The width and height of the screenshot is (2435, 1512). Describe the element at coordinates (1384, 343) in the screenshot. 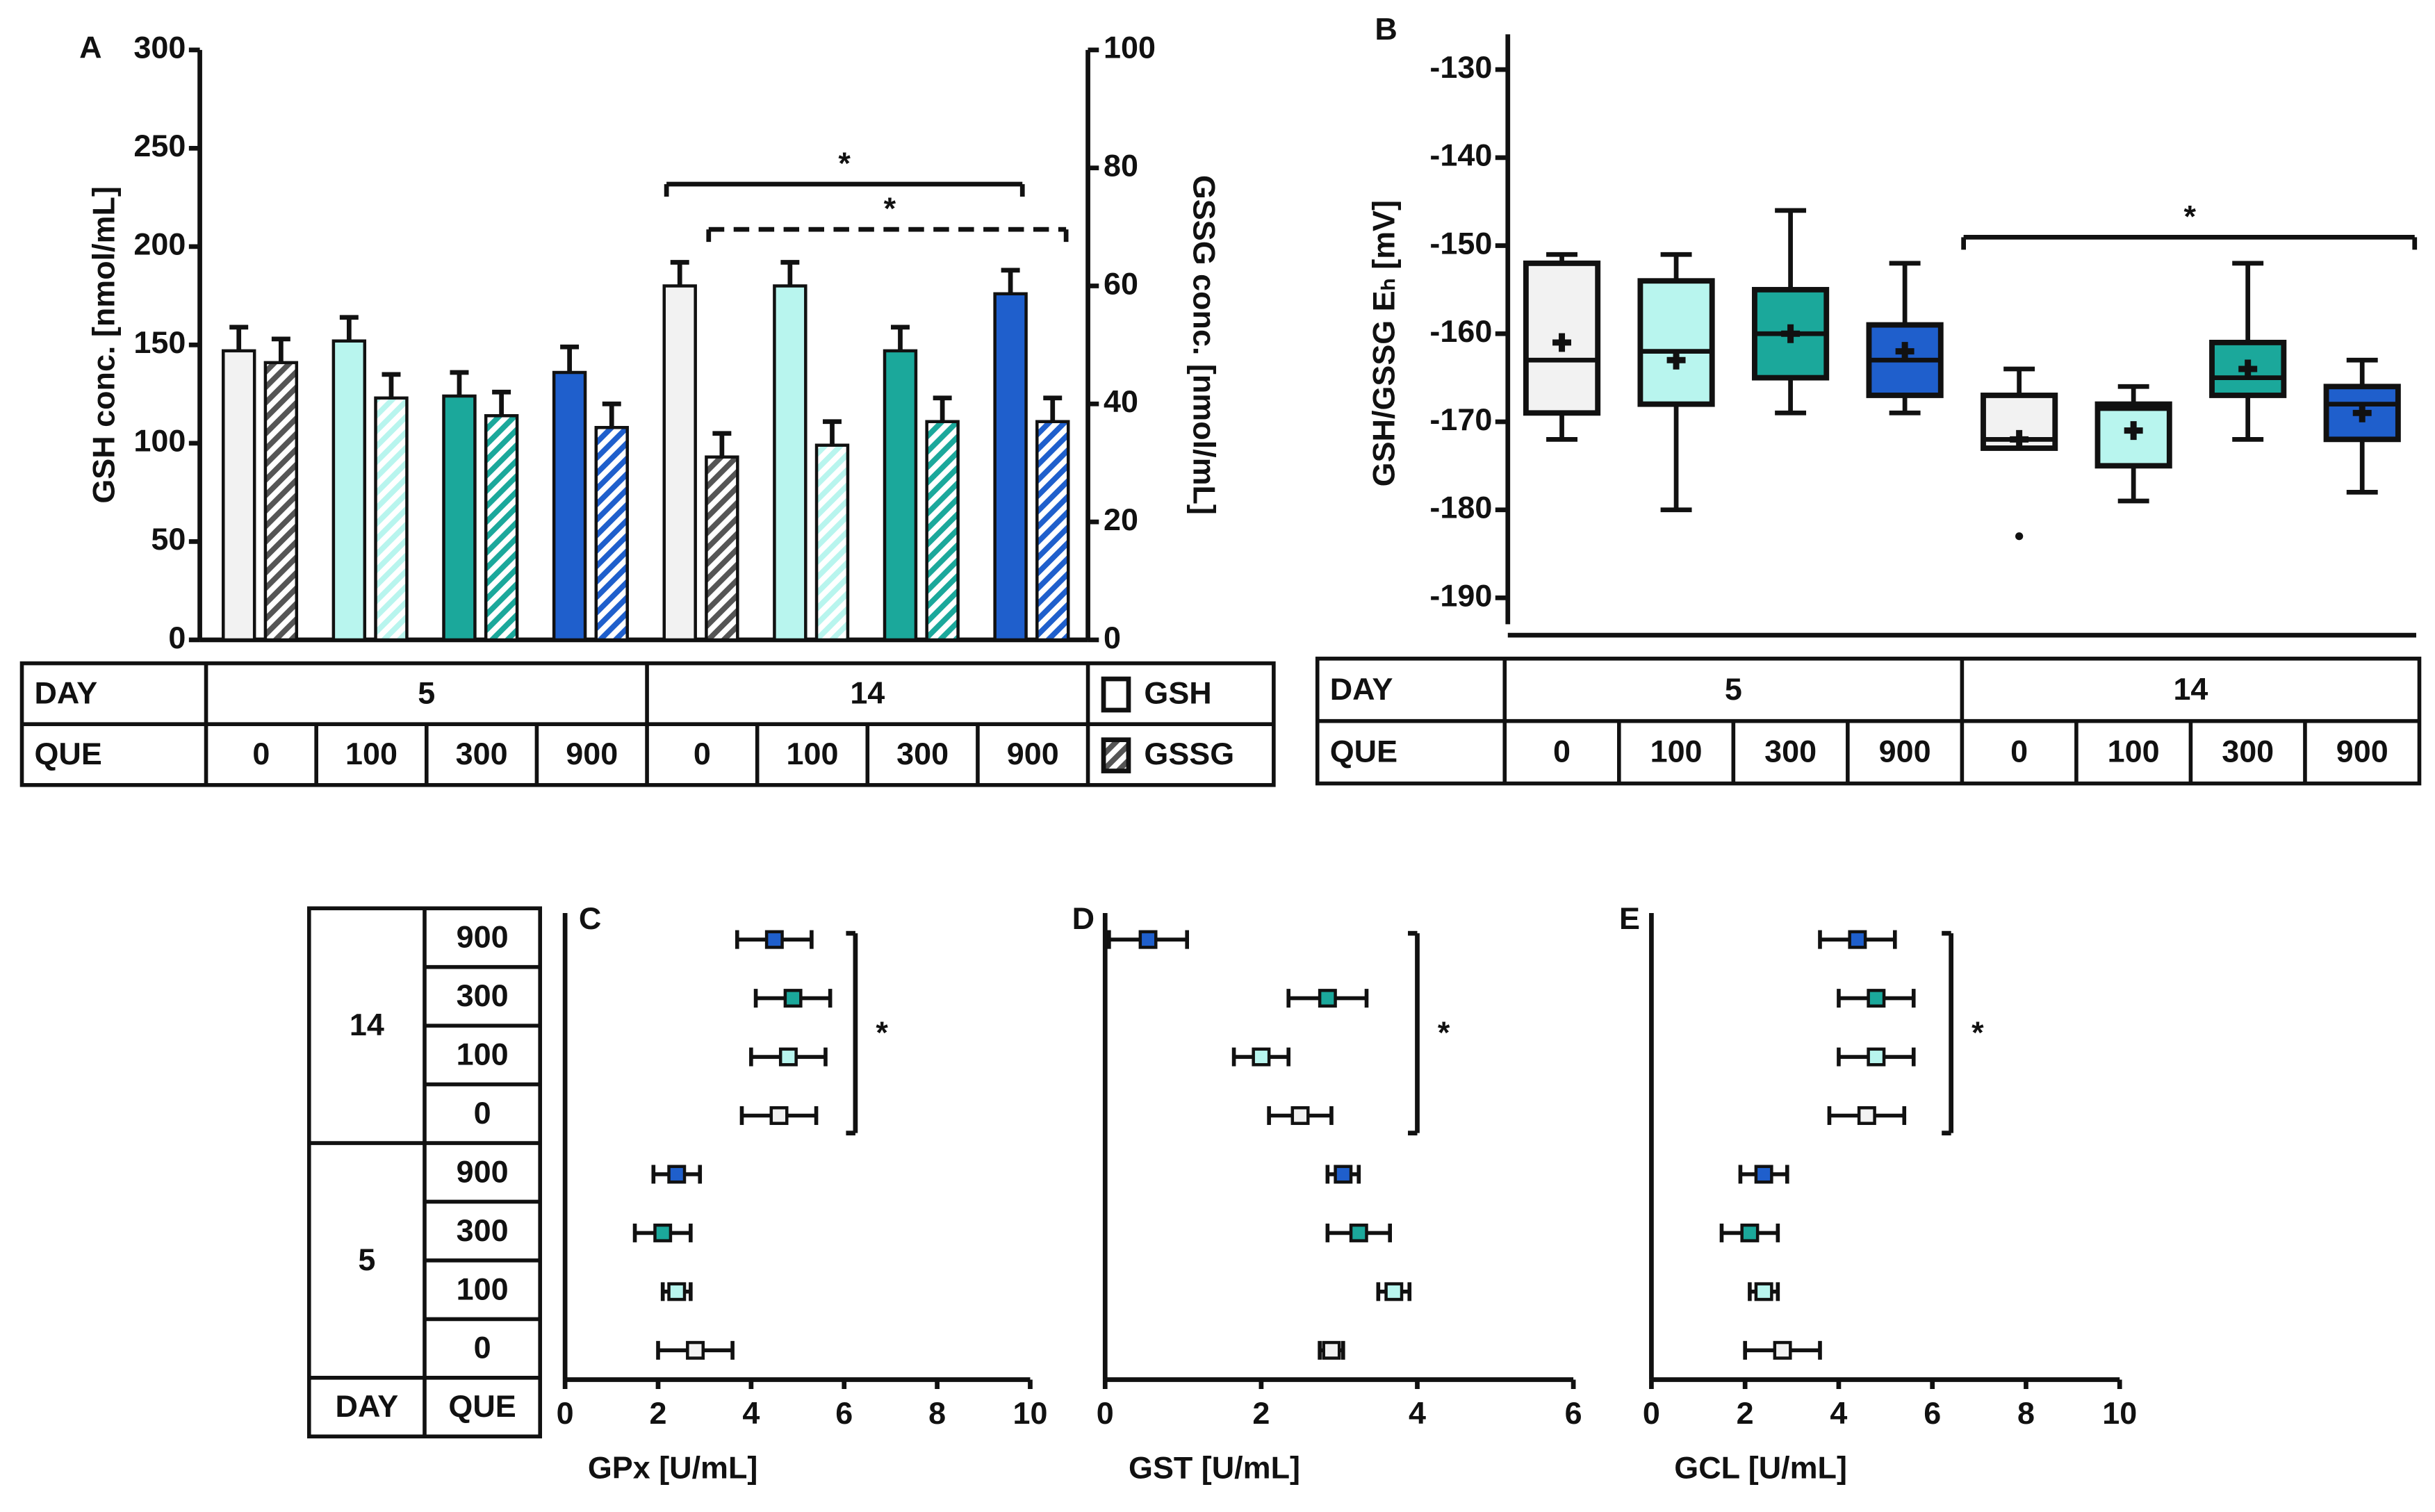

I see `y-axis-label: GSH/GSSG Eₕ [mV]` at that location.